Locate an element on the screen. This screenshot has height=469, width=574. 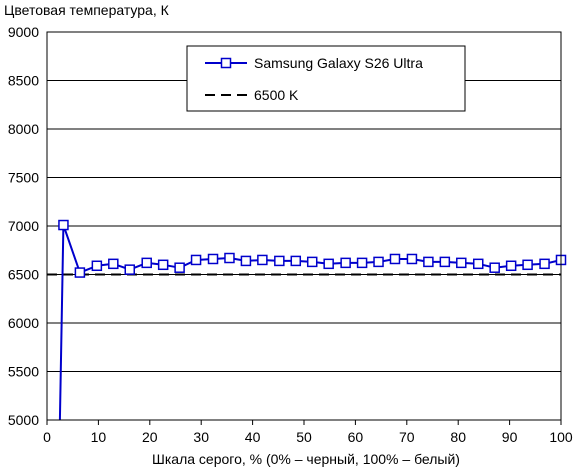
x-tick-label: 0 is located at coordinates (47, 437).